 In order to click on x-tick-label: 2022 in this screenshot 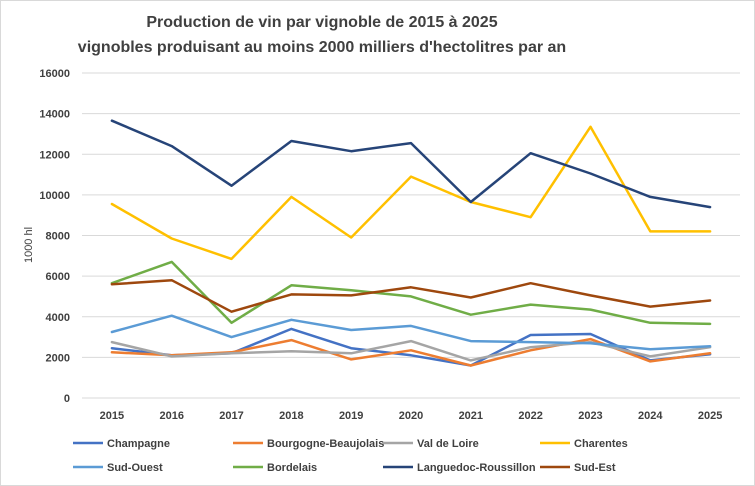, I will do `click(530, 416)`.